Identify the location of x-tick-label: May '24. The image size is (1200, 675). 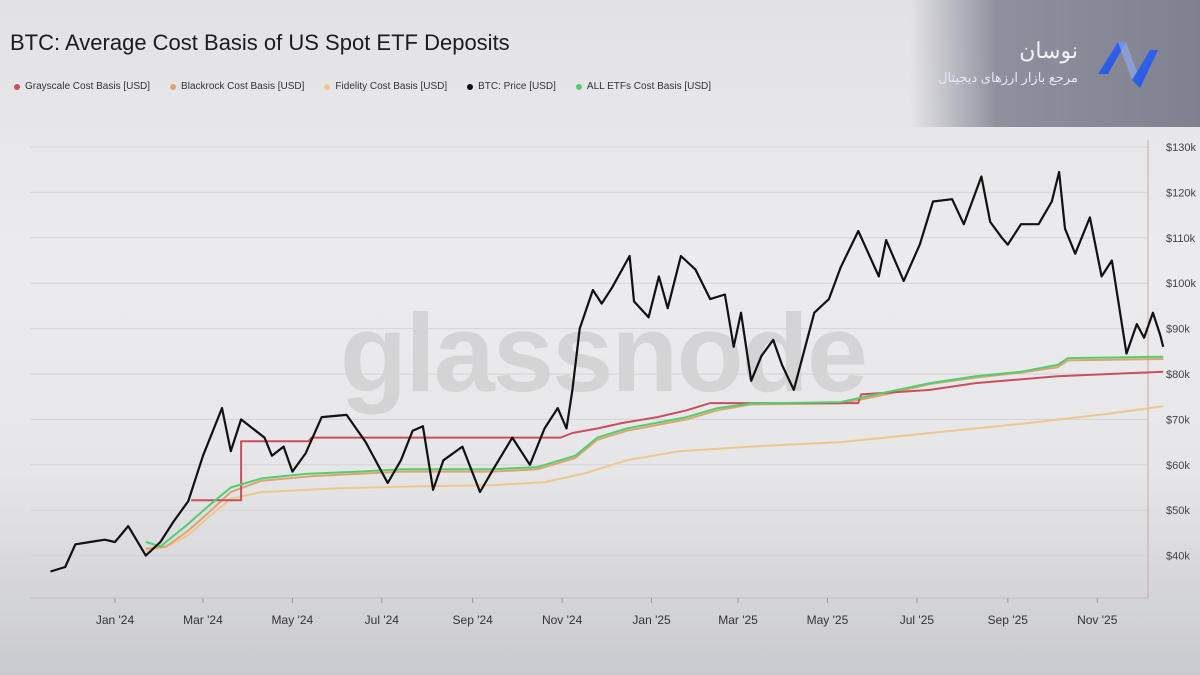
(293, 620).